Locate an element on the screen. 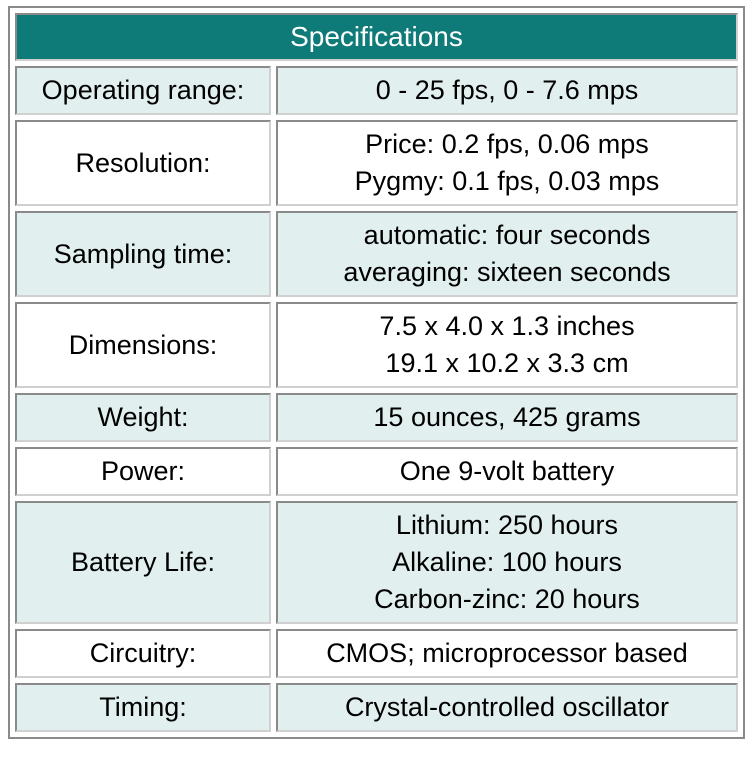 The width and height of the screenshot is (752, 782). spec-value-line: One 9-volt battery is located at coordinates (507, 471).